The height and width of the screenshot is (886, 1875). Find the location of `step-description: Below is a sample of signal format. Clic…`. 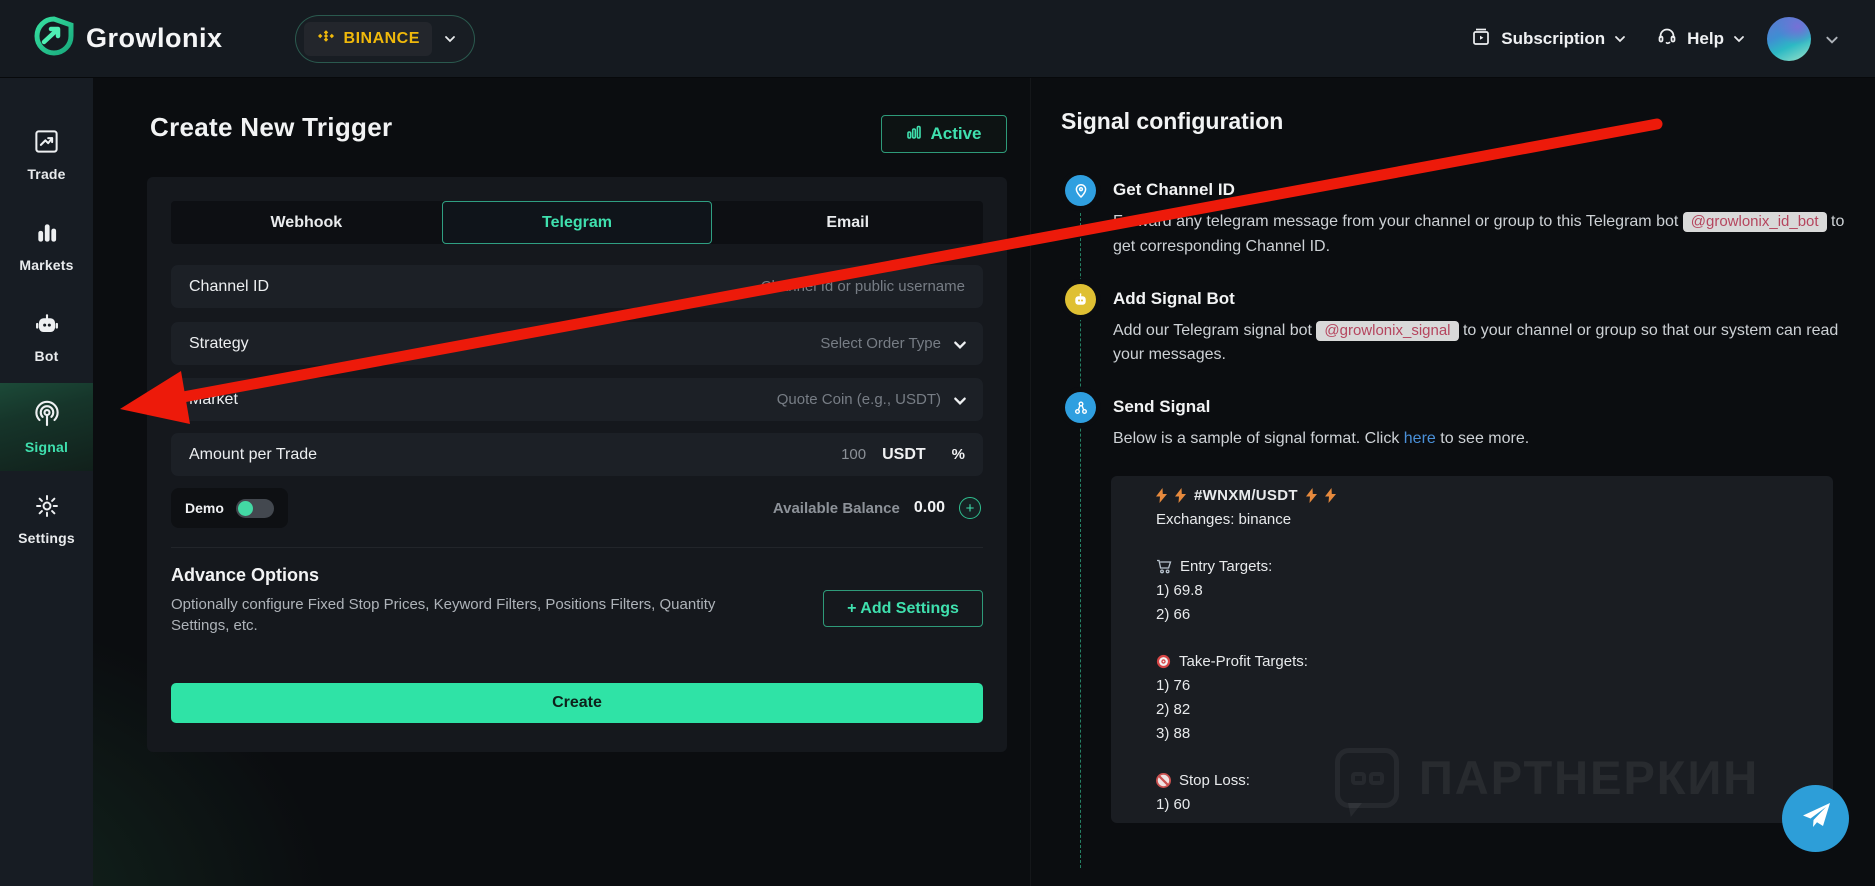

step-description: Below is a sample of signal format. Clic… is located at coordinates (1480, 439).